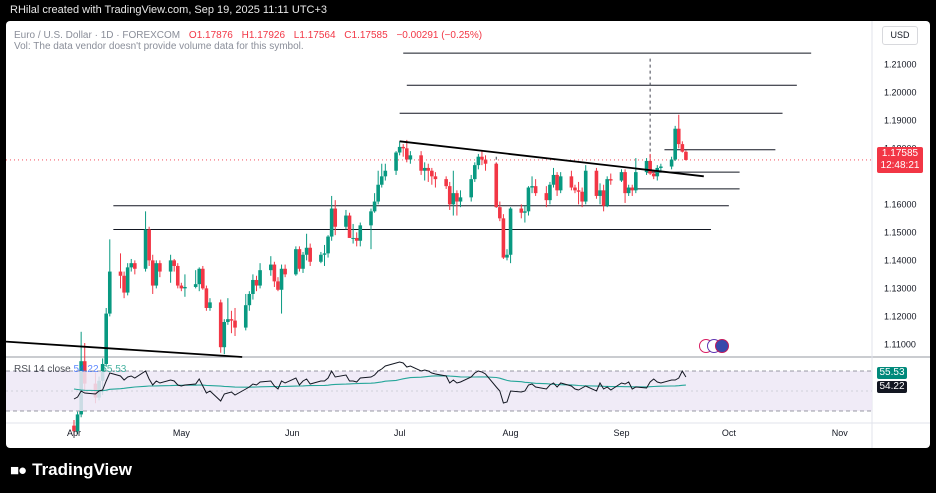  I want to click on rsi-legend-ma: 55.53, so click(114, 369).